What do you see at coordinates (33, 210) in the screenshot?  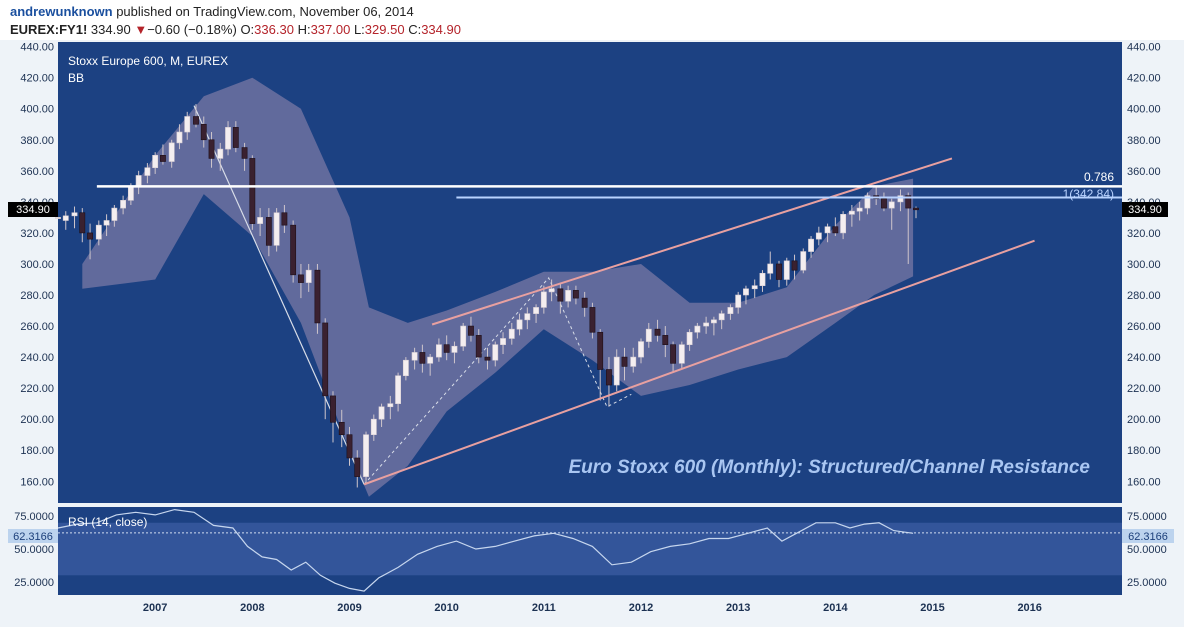 I see `svg-text: 334.90` at bounding box center [33, 210].